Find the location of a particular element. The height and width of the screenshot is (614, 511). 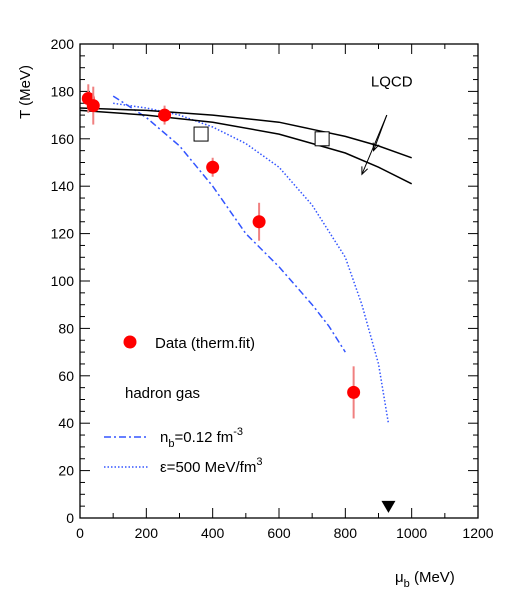

x-tick-label: 800 is located at coordinates (346, 533).